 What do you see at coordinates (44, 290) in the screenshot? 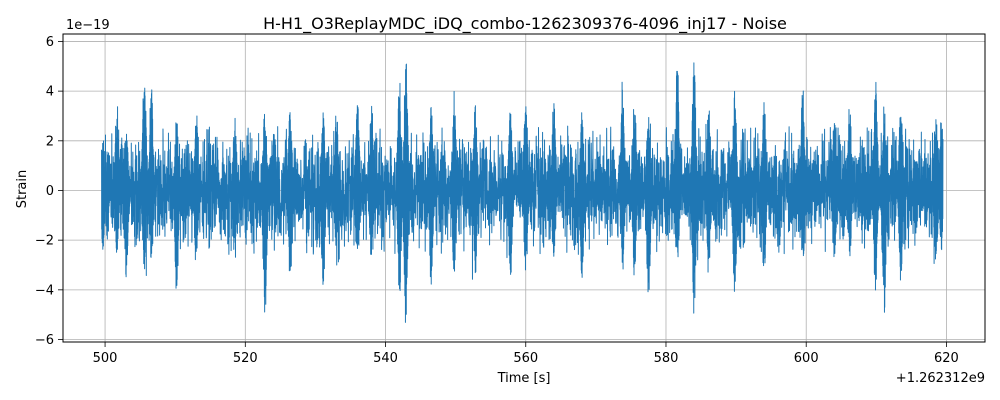
I see `y-tick-label: −4` at bounding box center [44, 290].